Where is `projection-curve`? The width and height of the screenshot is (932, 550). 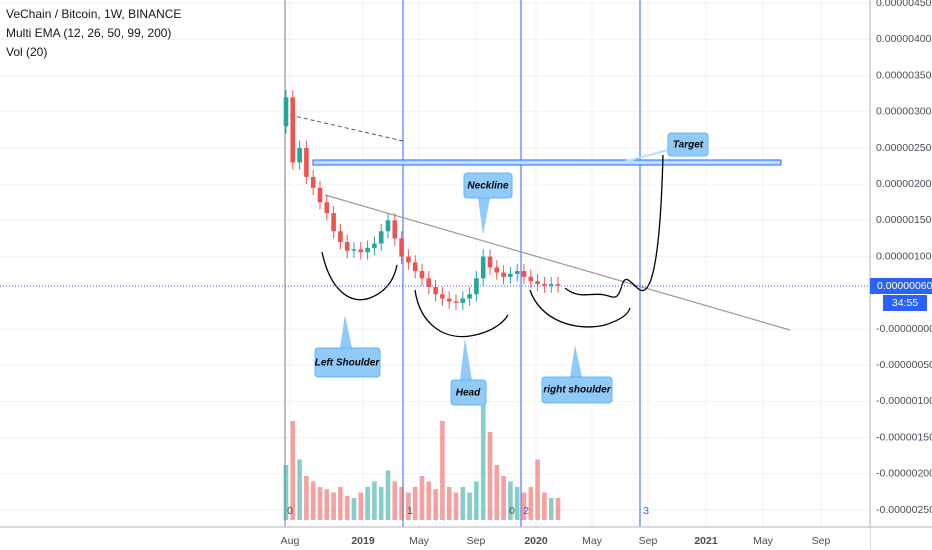 projection-curve is located at coordinates (614, 226).